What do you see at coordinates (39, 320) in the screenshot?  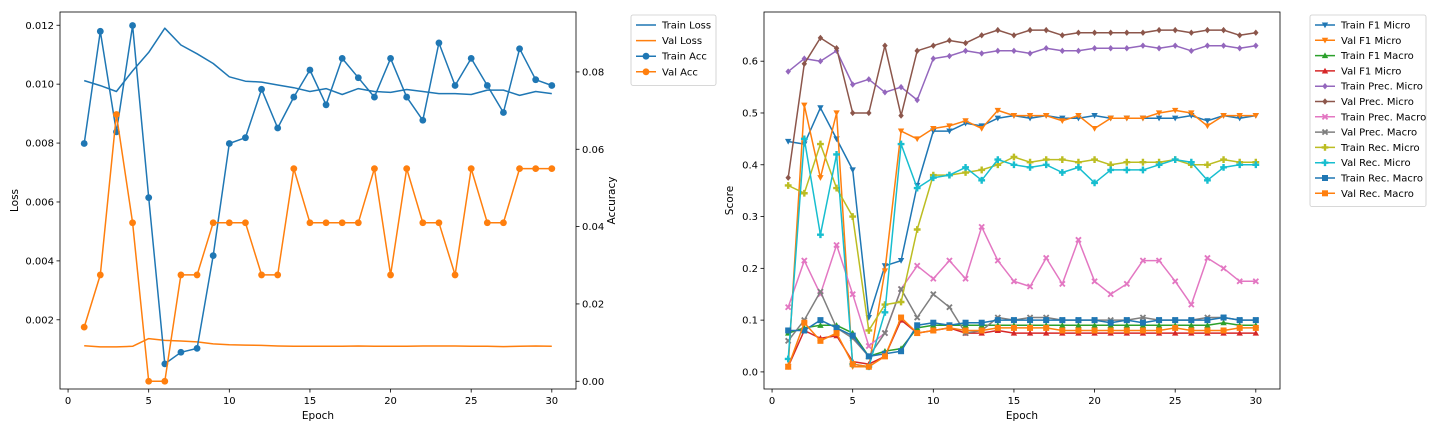 I see `y-tick-label: 0.002` at bounding box center [39, 320].